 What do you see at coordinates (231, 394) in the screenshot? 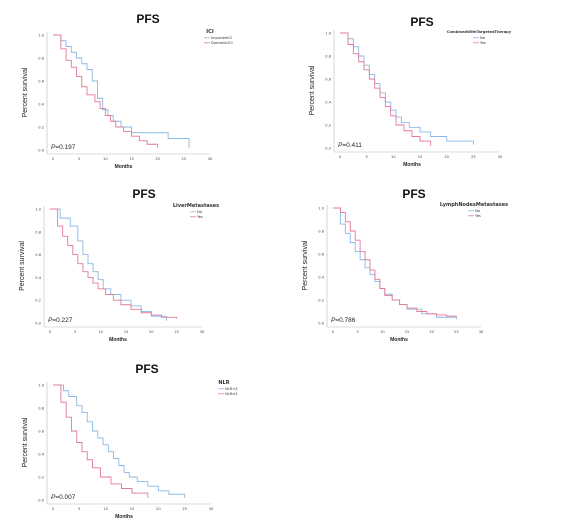
I see `legend-entry: NLR≥3` at bounding box center [231, 394].